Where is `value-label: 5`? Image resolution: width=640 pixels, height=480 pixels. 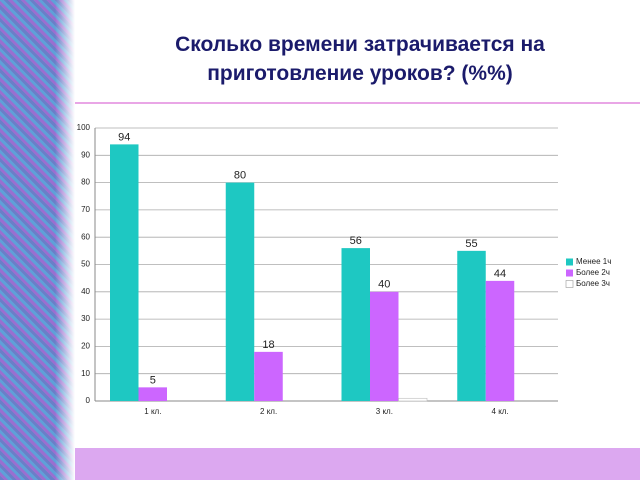 value-label: 5 is located at coordinates (153, 380).